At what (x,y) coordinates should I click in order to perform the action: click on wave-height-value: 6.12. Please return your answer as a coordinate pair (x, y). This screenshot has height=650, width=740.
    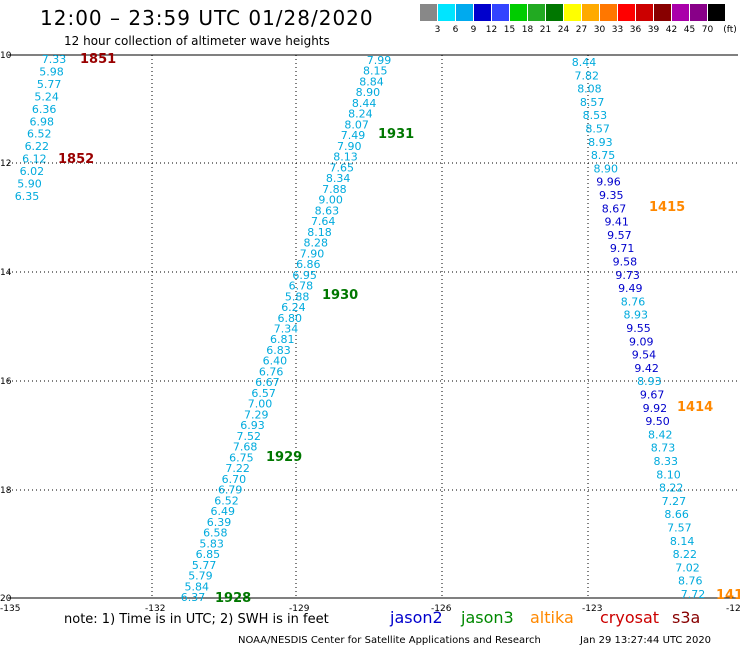
    Looking at the image, I should click on (34, 159).